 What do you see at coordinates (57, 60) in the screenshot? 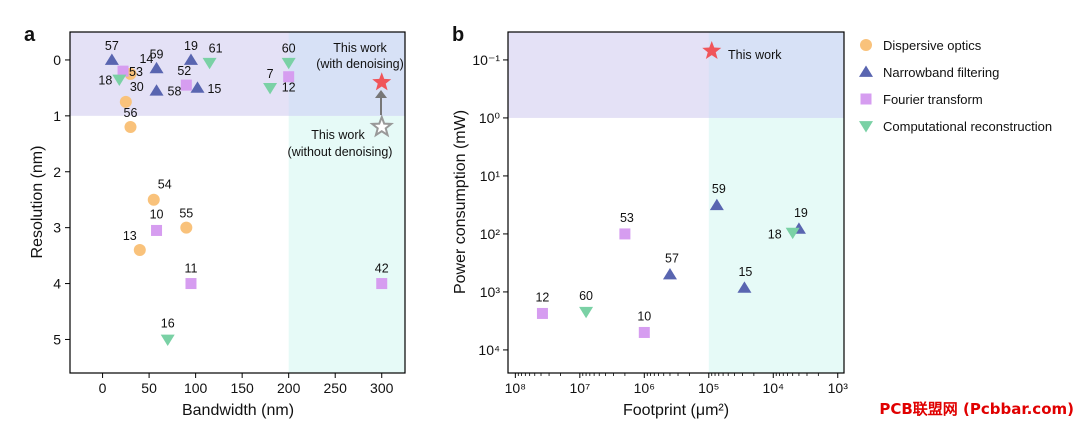
I see `panel-a-y-tick-label: 0` at bounding box center [57, 60].